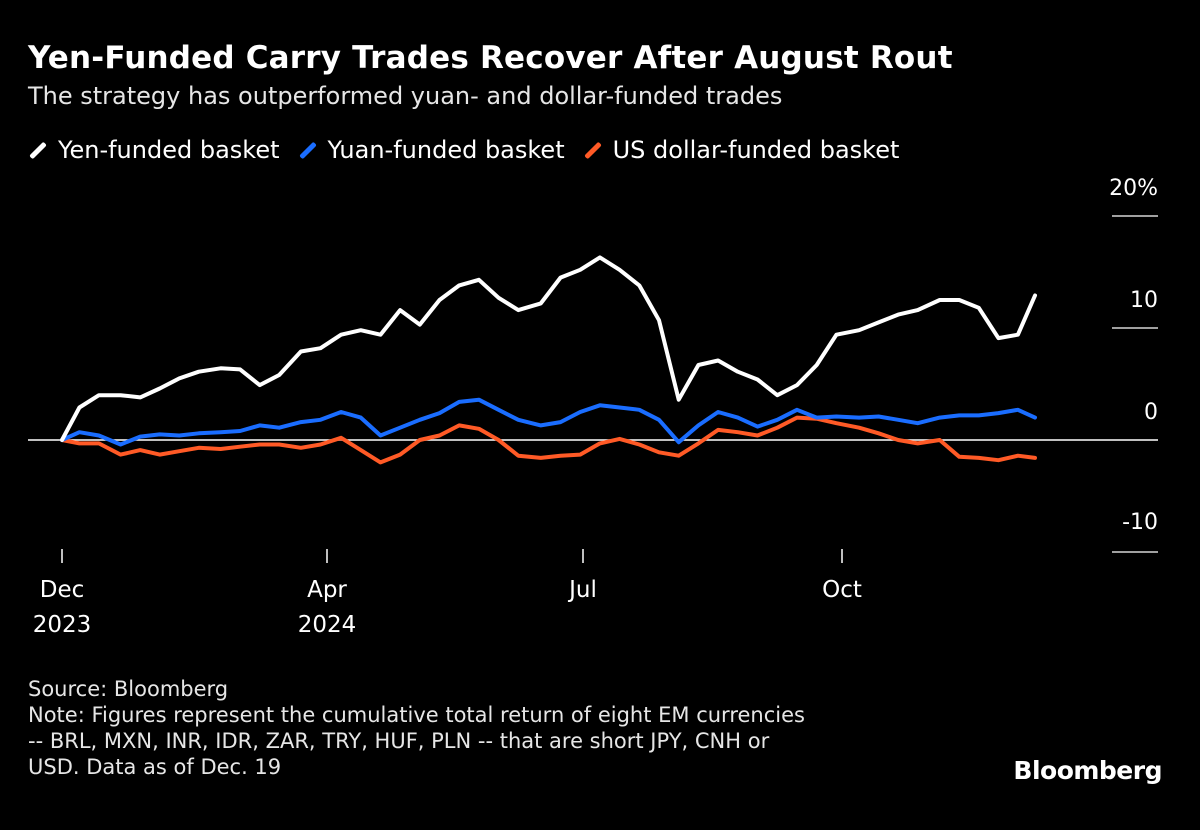  I want to click on x-tick-label: Apr 2024, so click(327, 607).